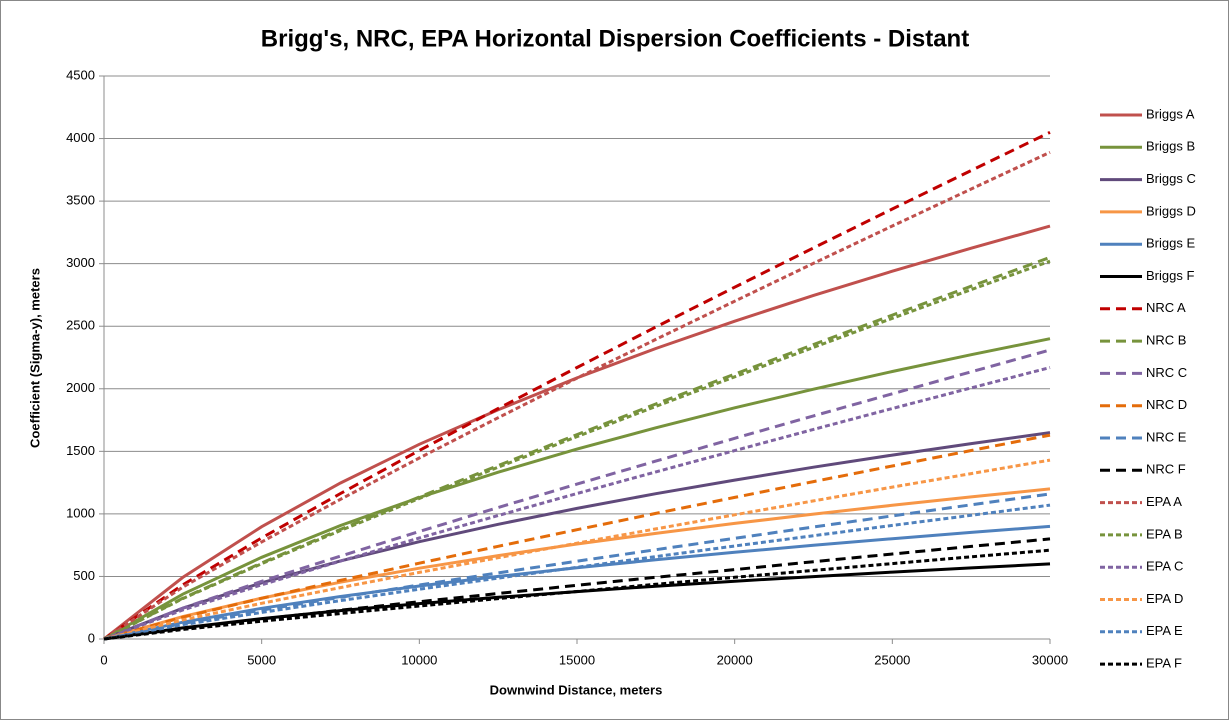 The height and width of the screenshot is (721, 1230). What do you see at coordinates (1164, 598) in the screenshot?
I see `legend-label: EPA D` at bounding box center [1164, 598].